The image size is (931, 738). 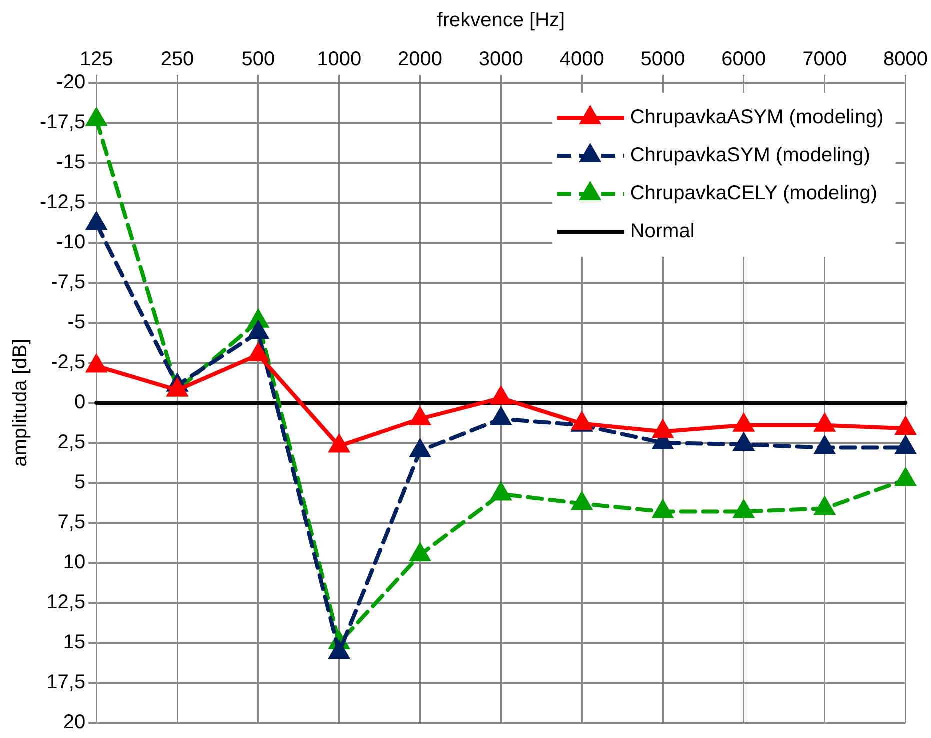 I want to click on y-tick-label: -10, so click(x=71, y=243).